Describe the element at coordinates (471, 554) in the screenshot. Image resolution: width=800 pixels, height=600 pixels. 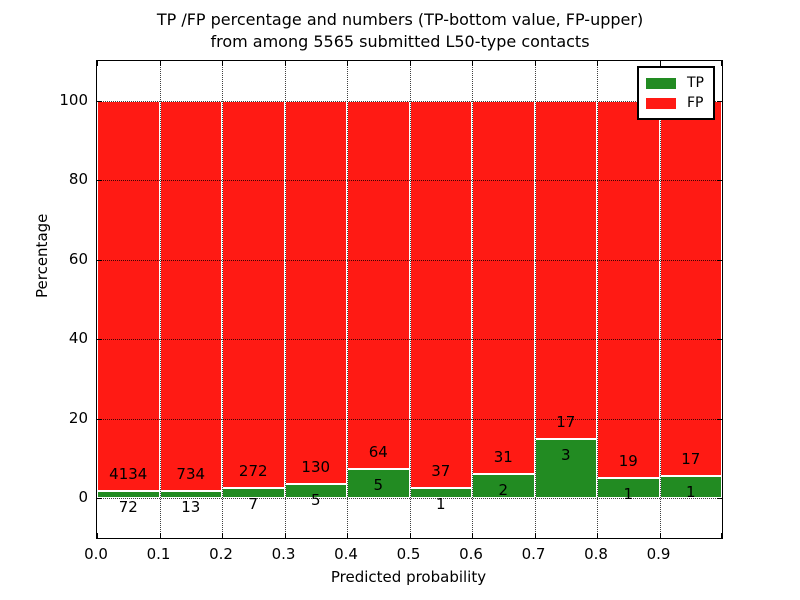
I see `x-tick-label: 0.6` at that location.